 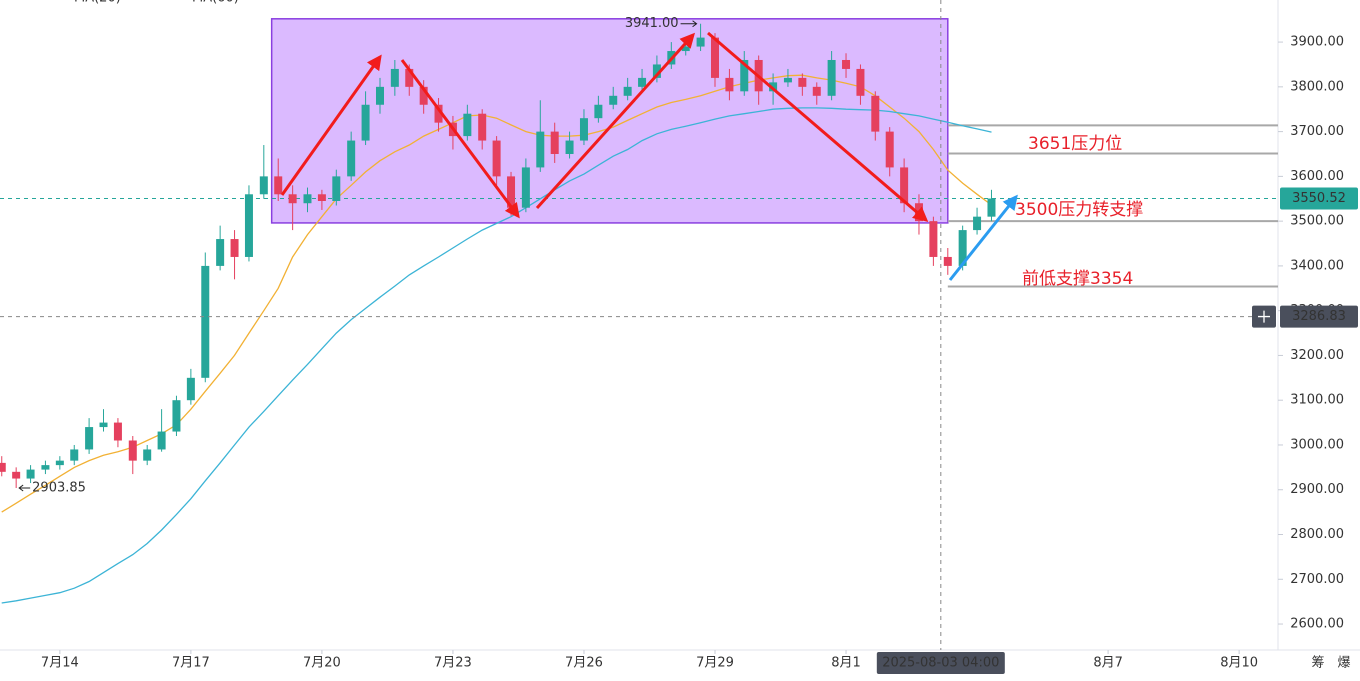 I want to click on y-tick-label: 3100.00, so click(x=1317, y=400).